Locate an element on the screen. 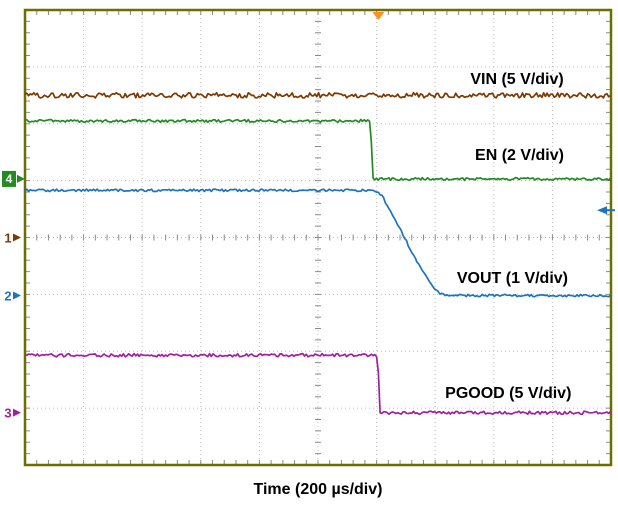  svg-text: 1 is located at coordinates (7, 238).